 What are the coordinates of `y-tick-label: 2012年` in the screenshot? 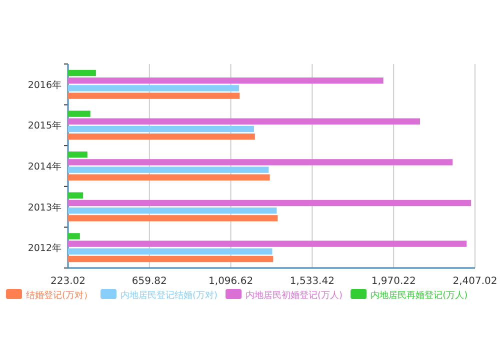 It's located at (45, 248).